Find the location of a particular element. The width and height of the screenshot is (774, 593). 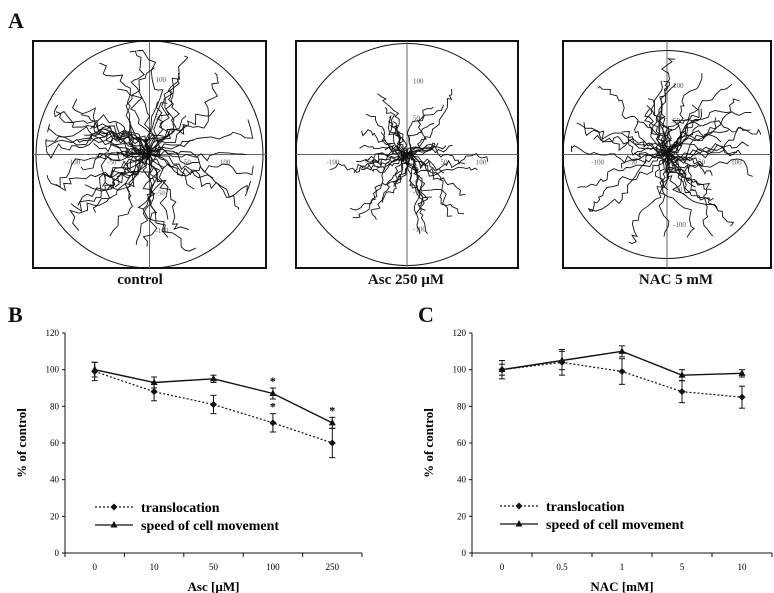

x-axis-label: NAC [mM] is located at coordinates (621, 586).